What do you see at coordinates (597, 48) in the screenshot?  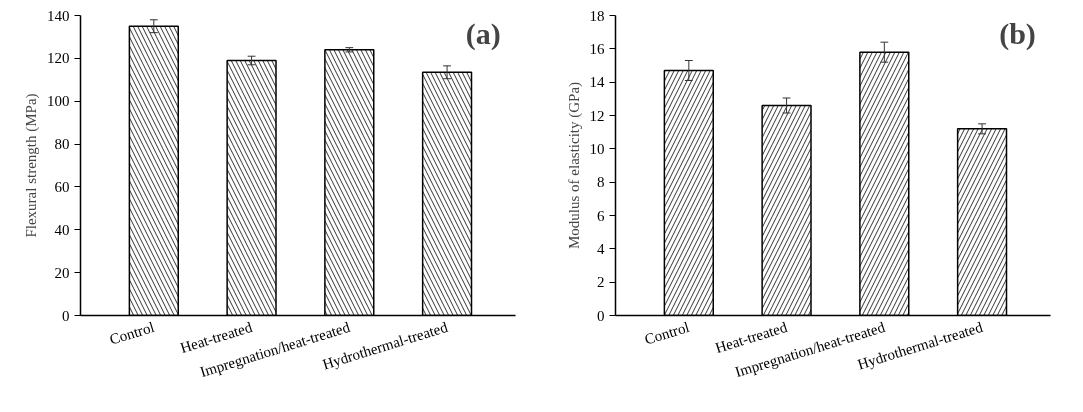 I see `y-tick-label: 16` at bounding box center [597, 48].